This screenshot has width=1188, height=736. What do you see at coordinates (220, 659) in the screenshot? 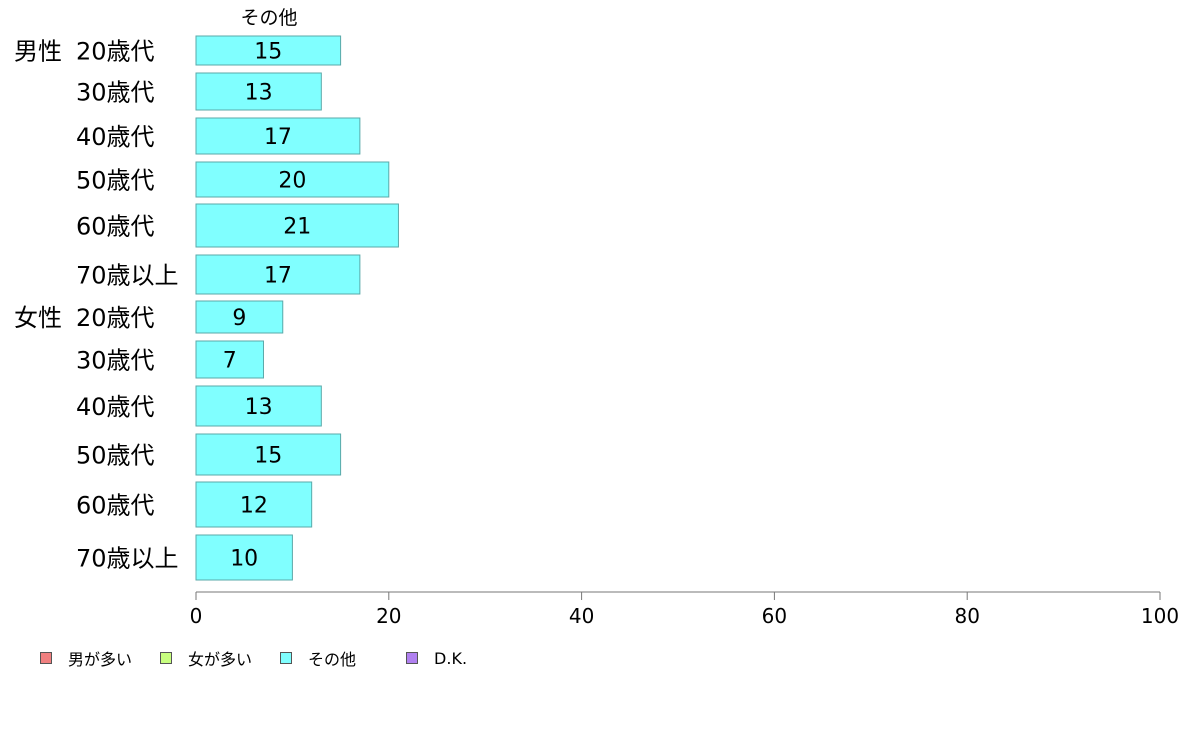
I see `legend-label: 女が多い` at bounding box center [220, 659].